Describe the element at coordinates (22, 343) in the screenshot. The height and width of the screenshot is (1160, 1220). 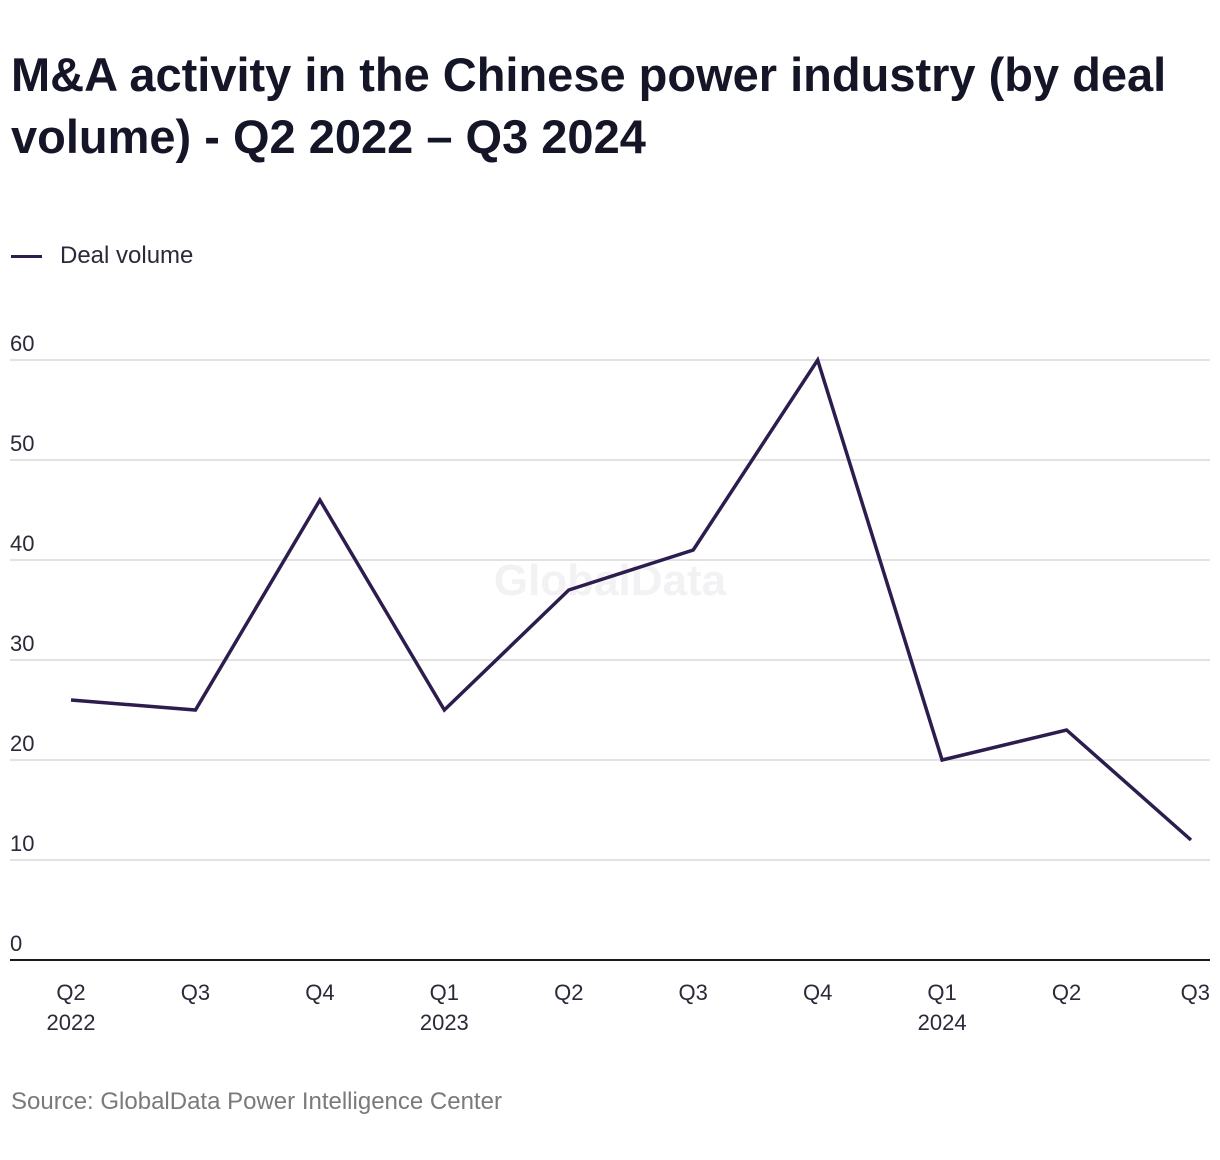
I see `y-tick-label: 60` at that location.